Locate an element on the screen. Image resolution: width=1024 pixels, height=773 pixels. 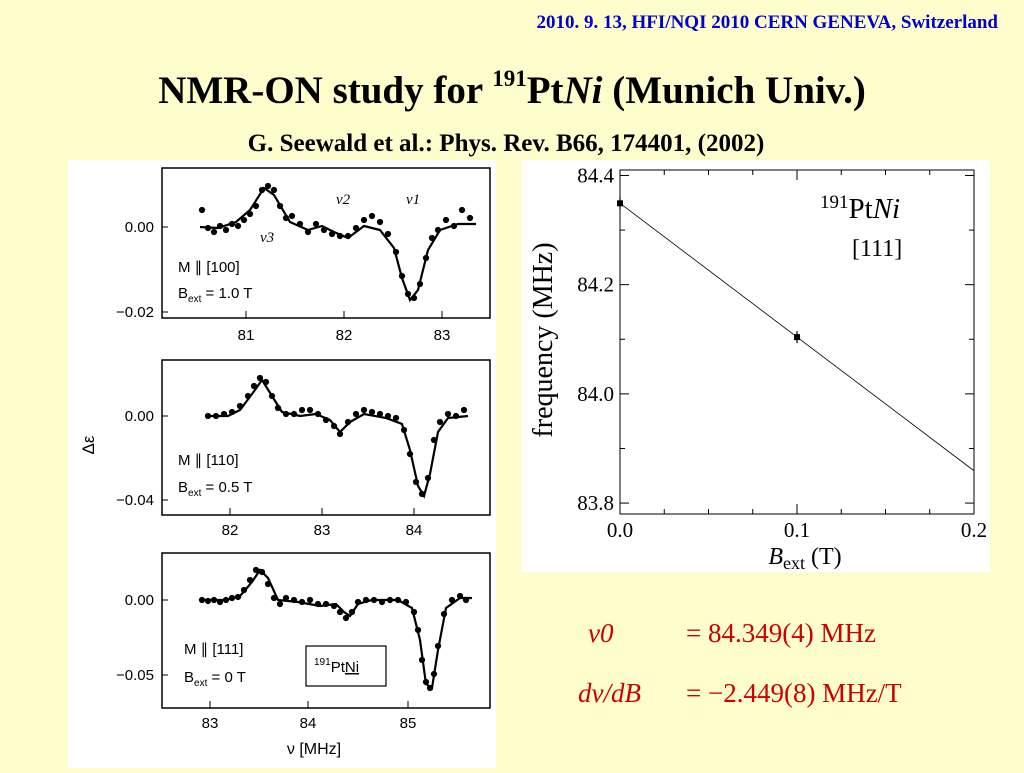
y-tick-label: 84.0 is located at coordinates (595, 394).